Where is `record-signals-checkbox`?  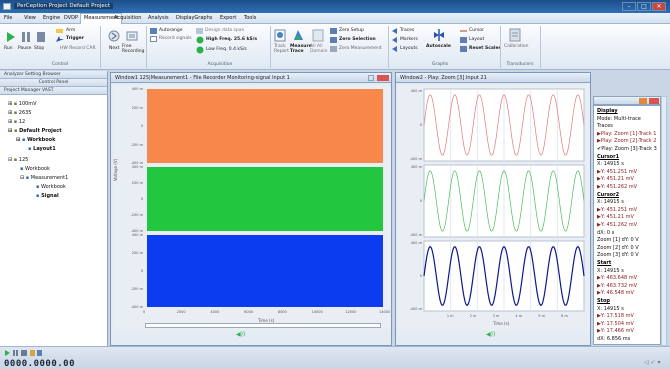 record-signals-checkbox is located at coordinates (153, 39).